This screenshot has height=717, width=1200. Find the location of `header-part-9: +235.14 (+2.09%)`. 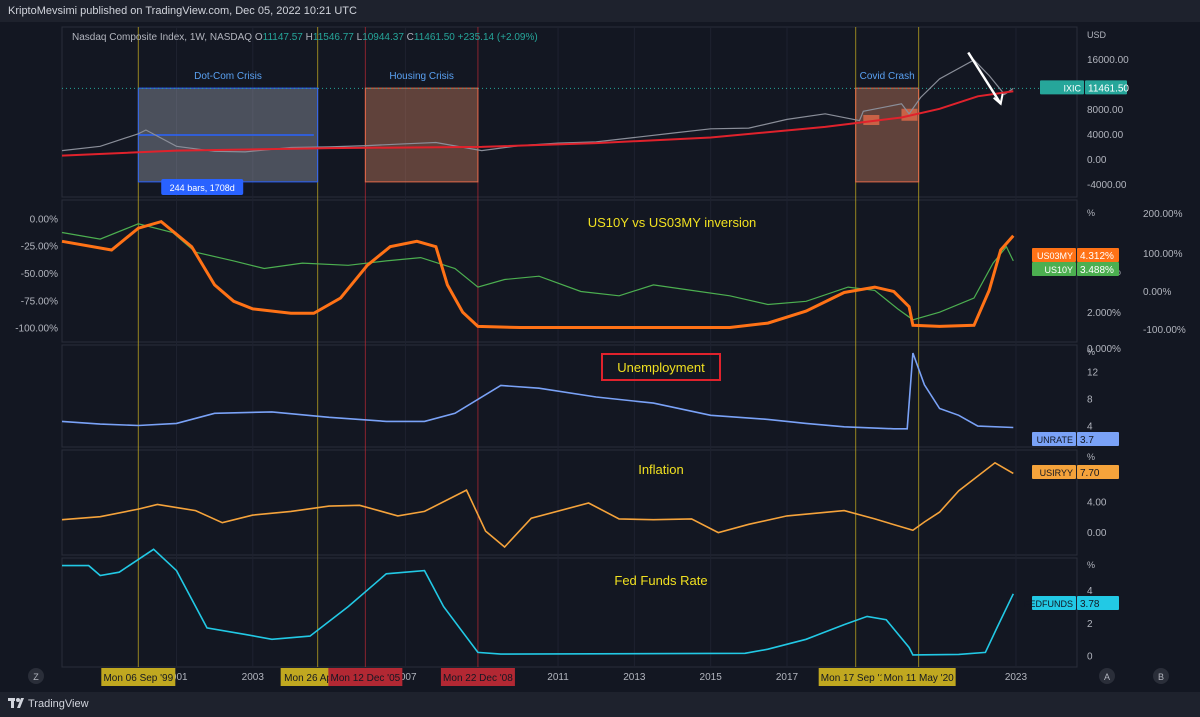

header-part-9: +235.14 (+2.09%) is located at coordinates (496, 37).